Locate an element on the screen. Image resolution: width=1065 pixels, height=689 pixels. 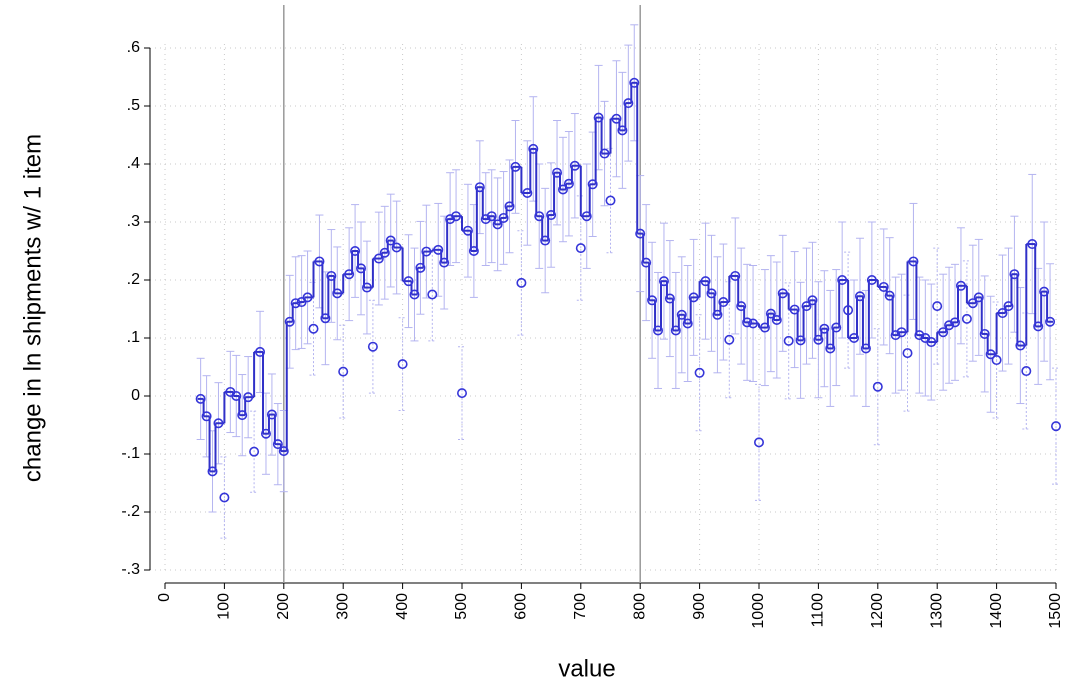
x-tick-label: 1100 is located at coordinates (818, 610).